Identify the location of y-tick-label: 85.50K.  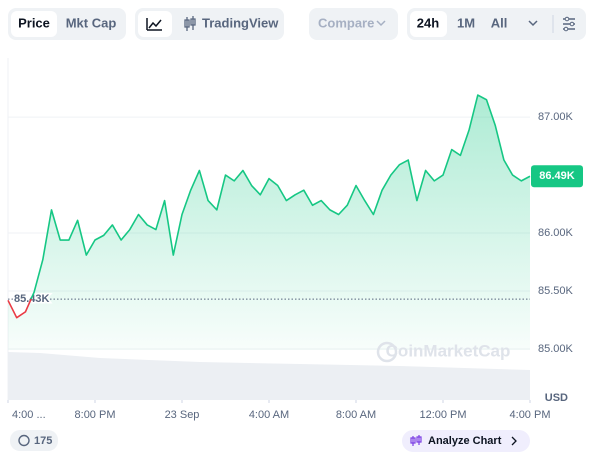
(556, 291).